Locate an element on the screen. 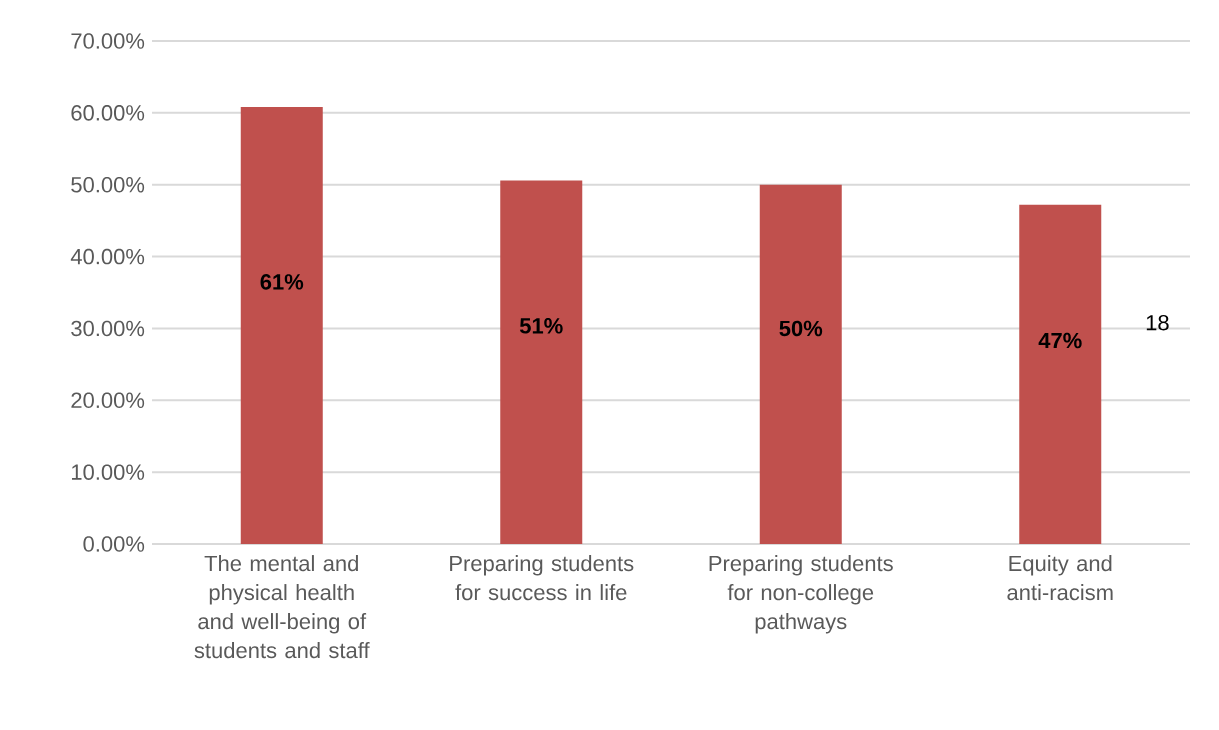 Image resolution: width=1219 pixels, height=730 pixels. y-tick-label: 60.00% is located at coordinates (108, 113).